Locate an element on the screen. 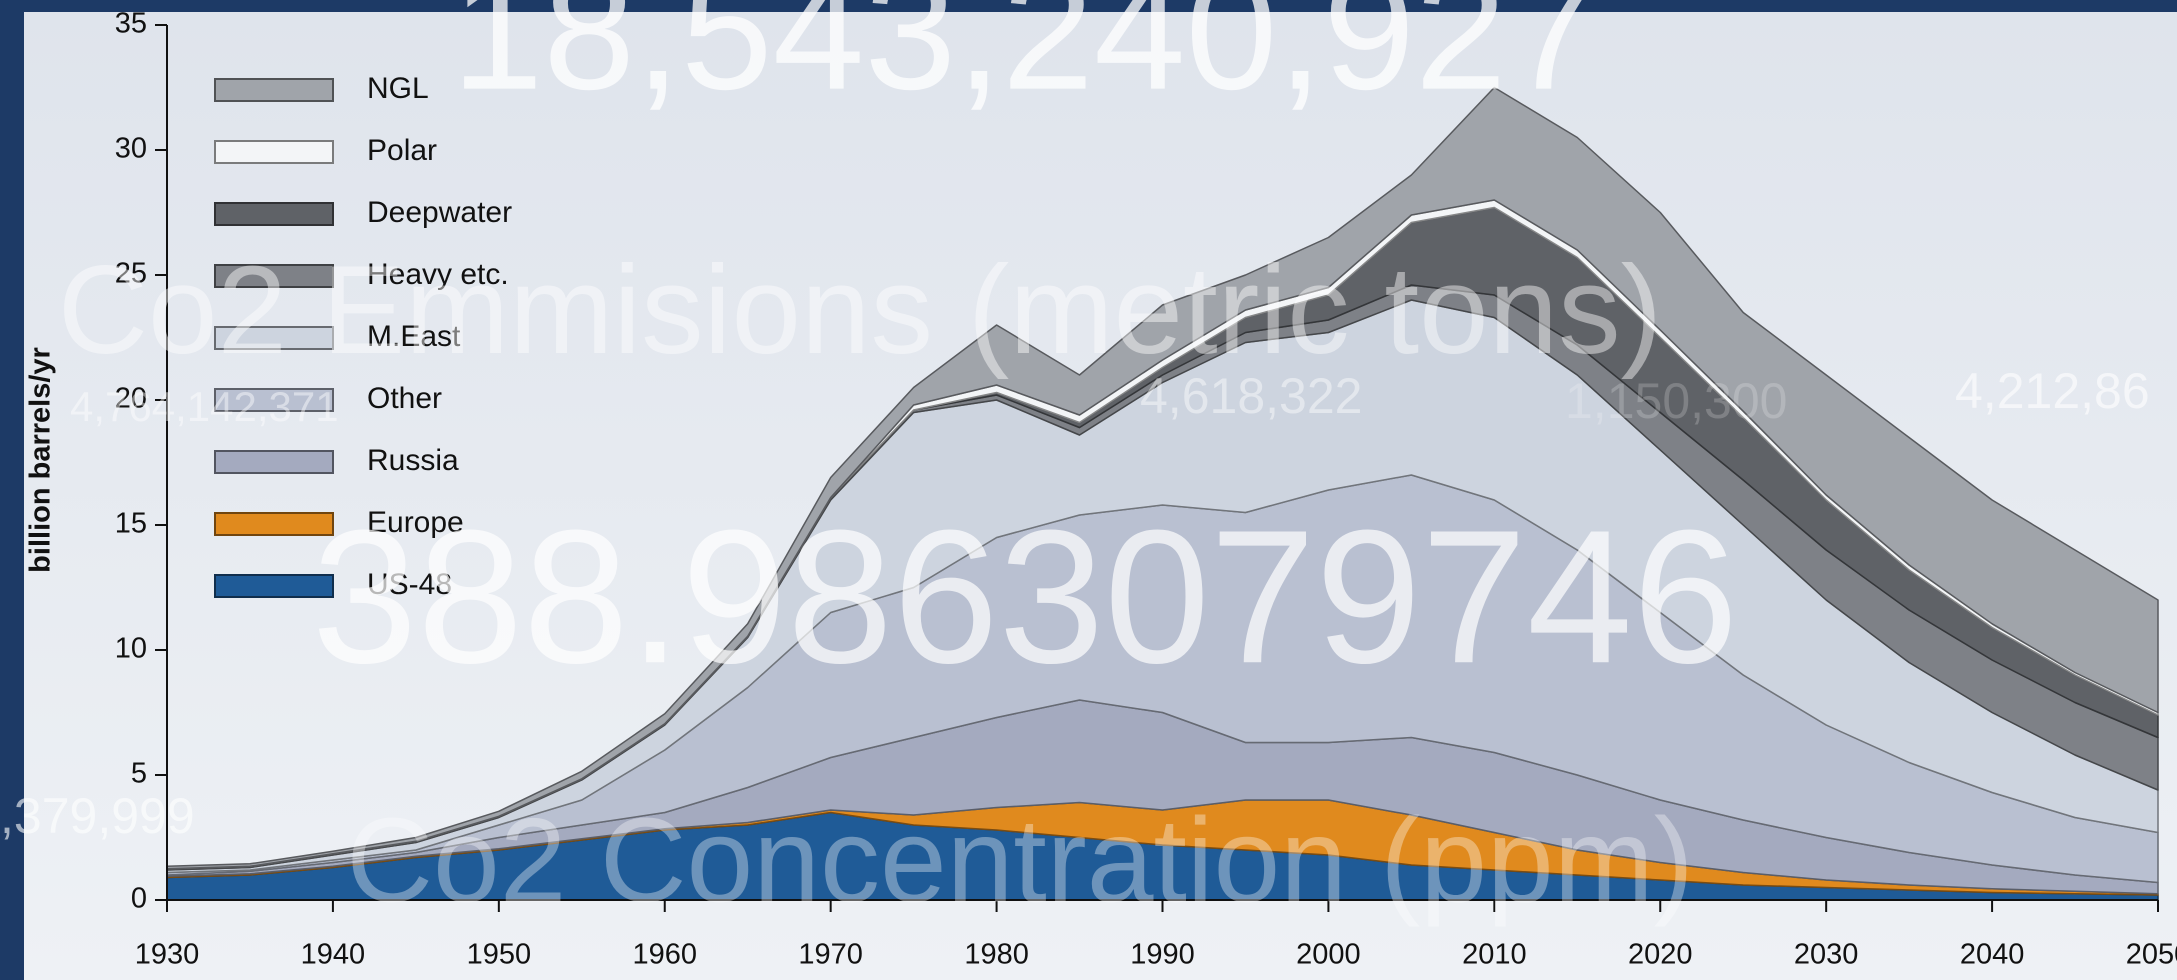 This screenshot has width=2177, height=980. legend-label: US-48 is located at coordinates (409, 584).